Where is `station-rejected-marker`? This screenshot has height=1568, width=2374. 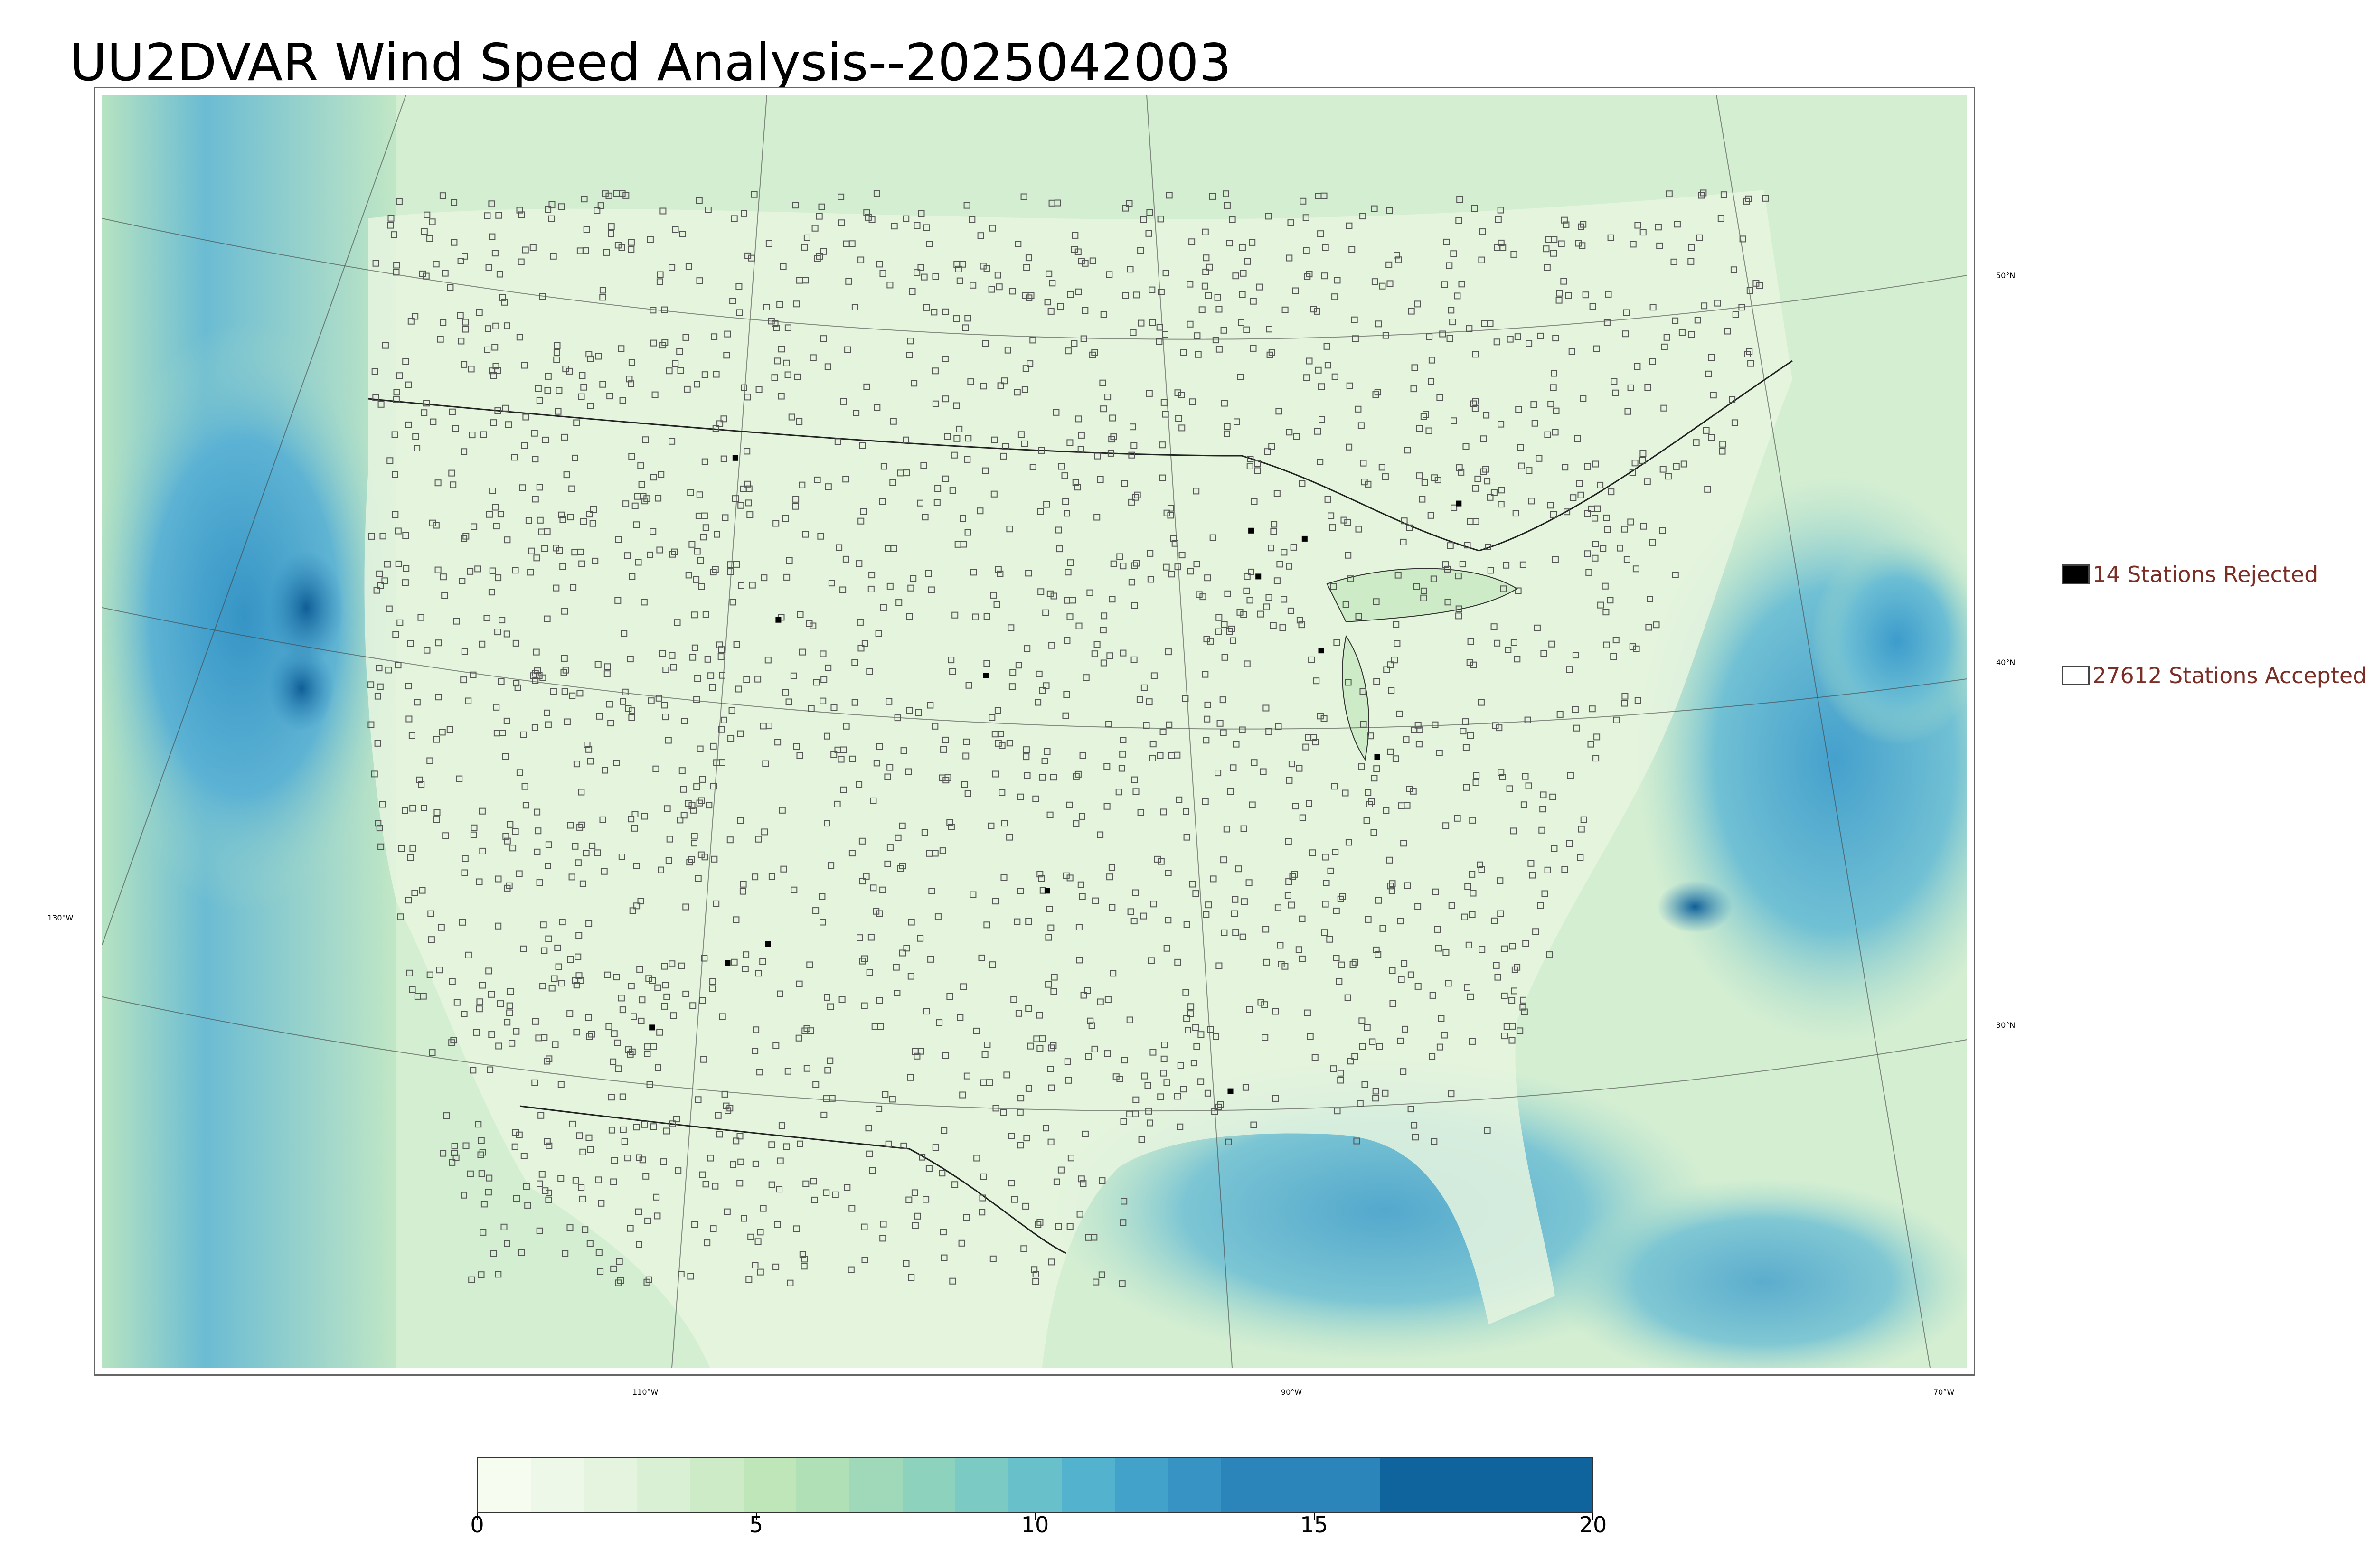 station-rejected-marker is located at coordinates (1251, 531).